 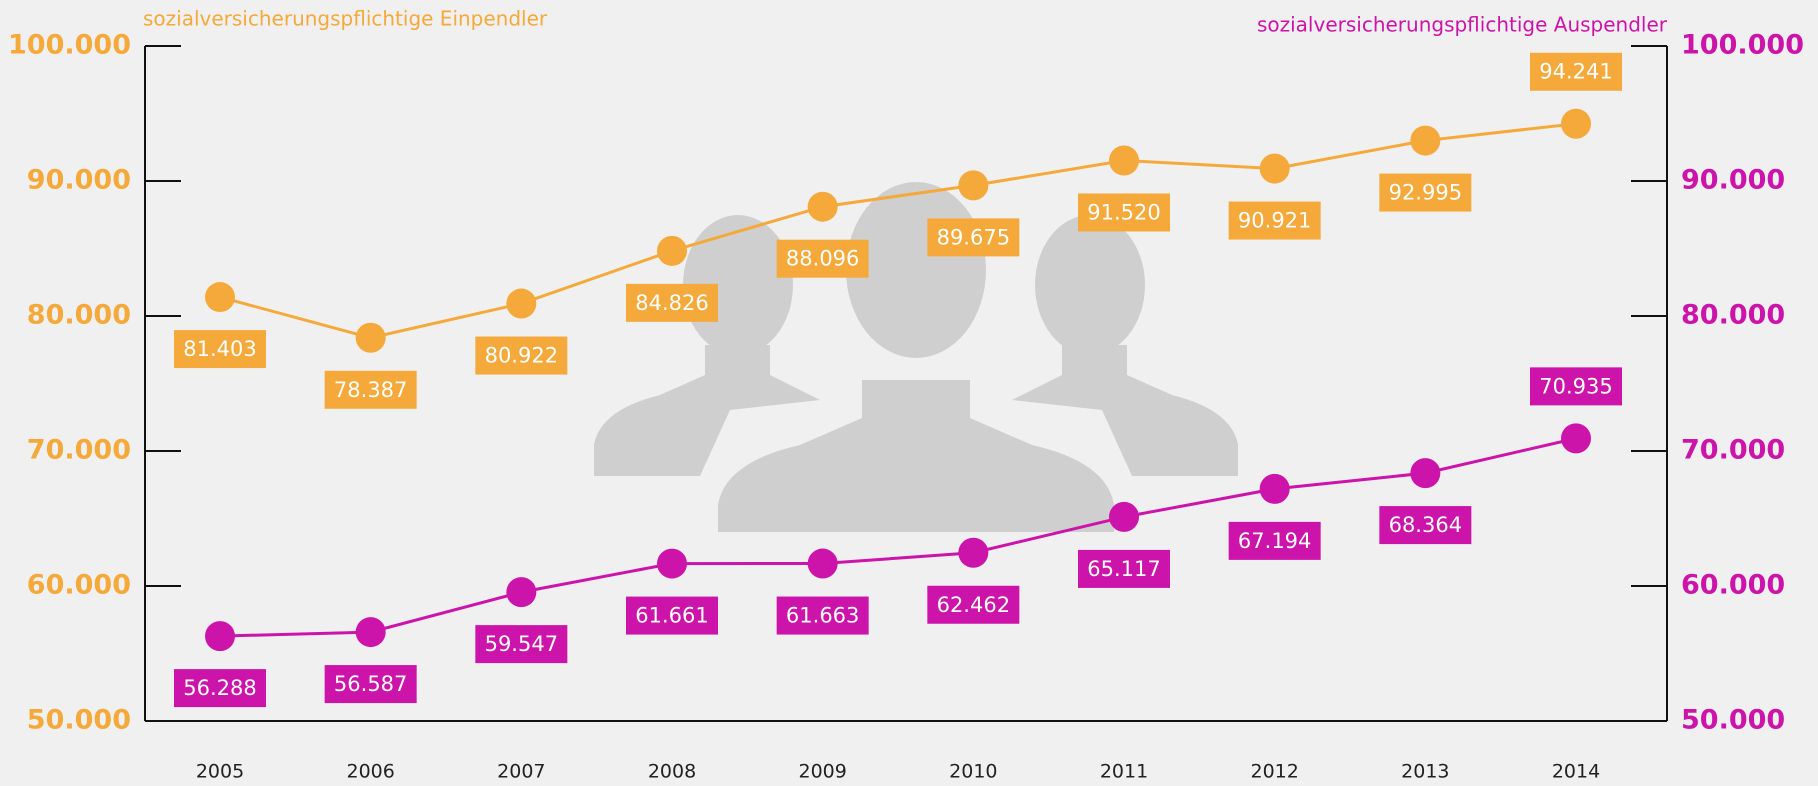 What do you see at coordinates (1733, 450) in the screenshot?
I see `y2-tick-label: 70.000` at bounding box center [1733, 450].